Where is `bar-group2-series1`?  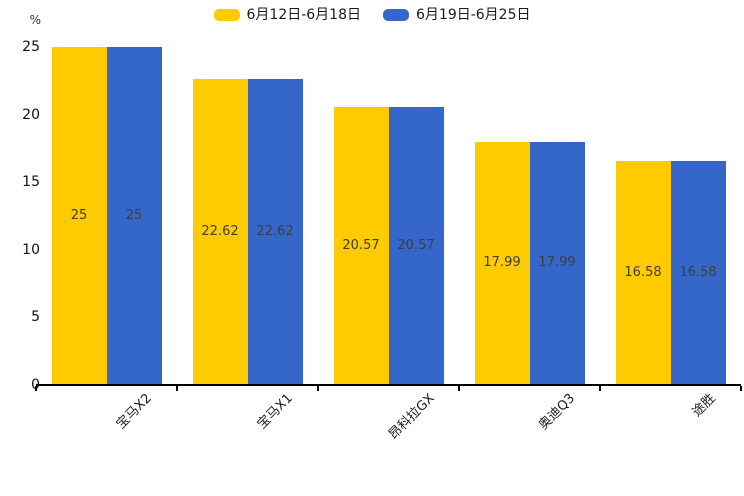 bar-group2-series1 is located at coordinates (220, 232).